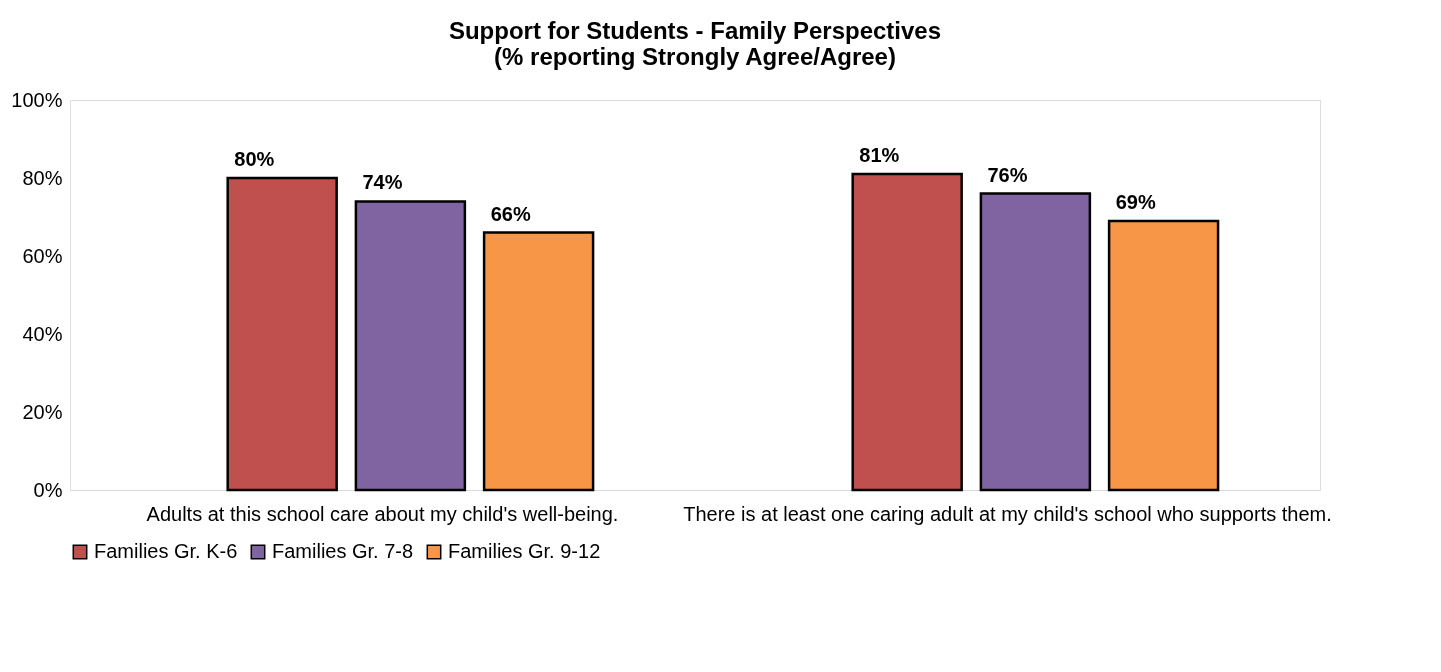  What do you see at coordinates (382, 182) in the screenshot?
I see `data-label: 74%` at bounding box center [382, 182].